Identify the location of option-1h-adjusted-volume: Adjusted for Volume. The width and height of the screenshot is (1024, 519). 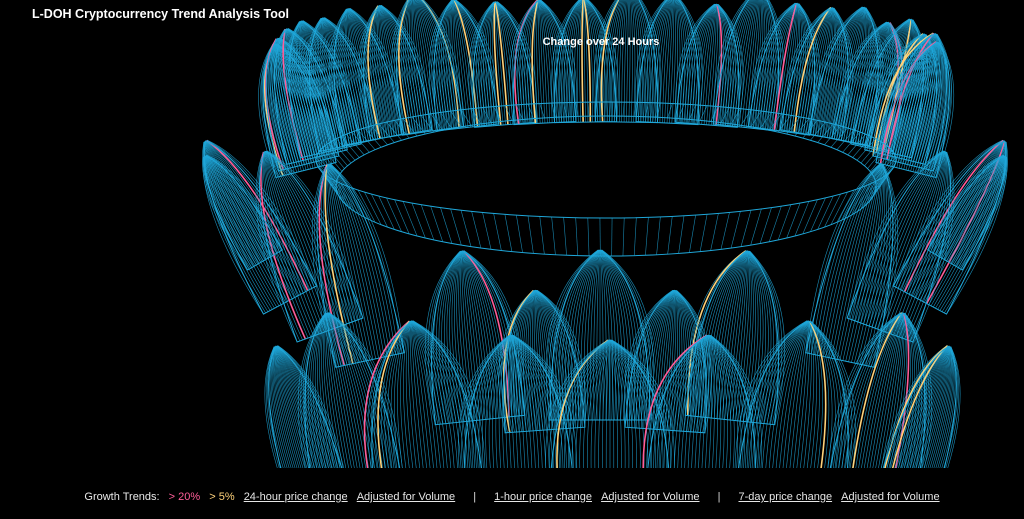
(650, 497).